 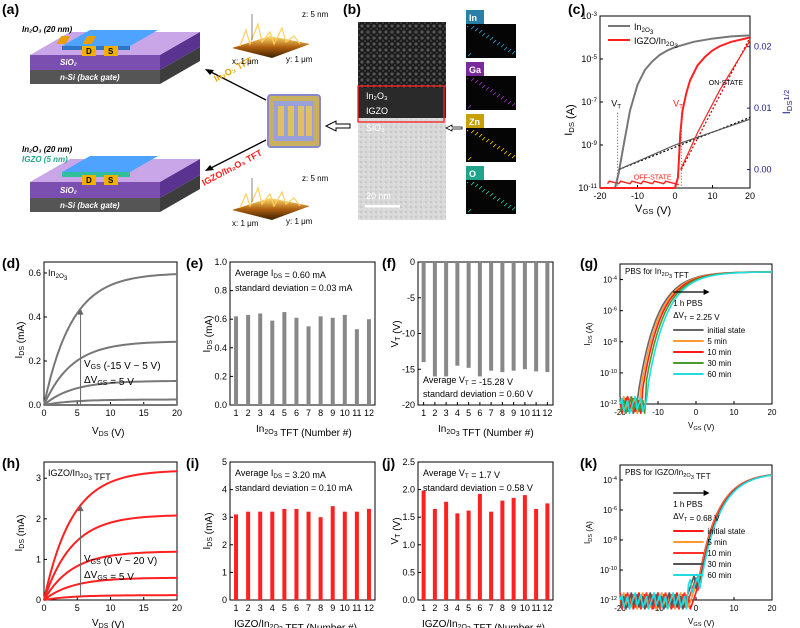 I want to click on electrode-s-bottom: S, so click(x=111, y=180).